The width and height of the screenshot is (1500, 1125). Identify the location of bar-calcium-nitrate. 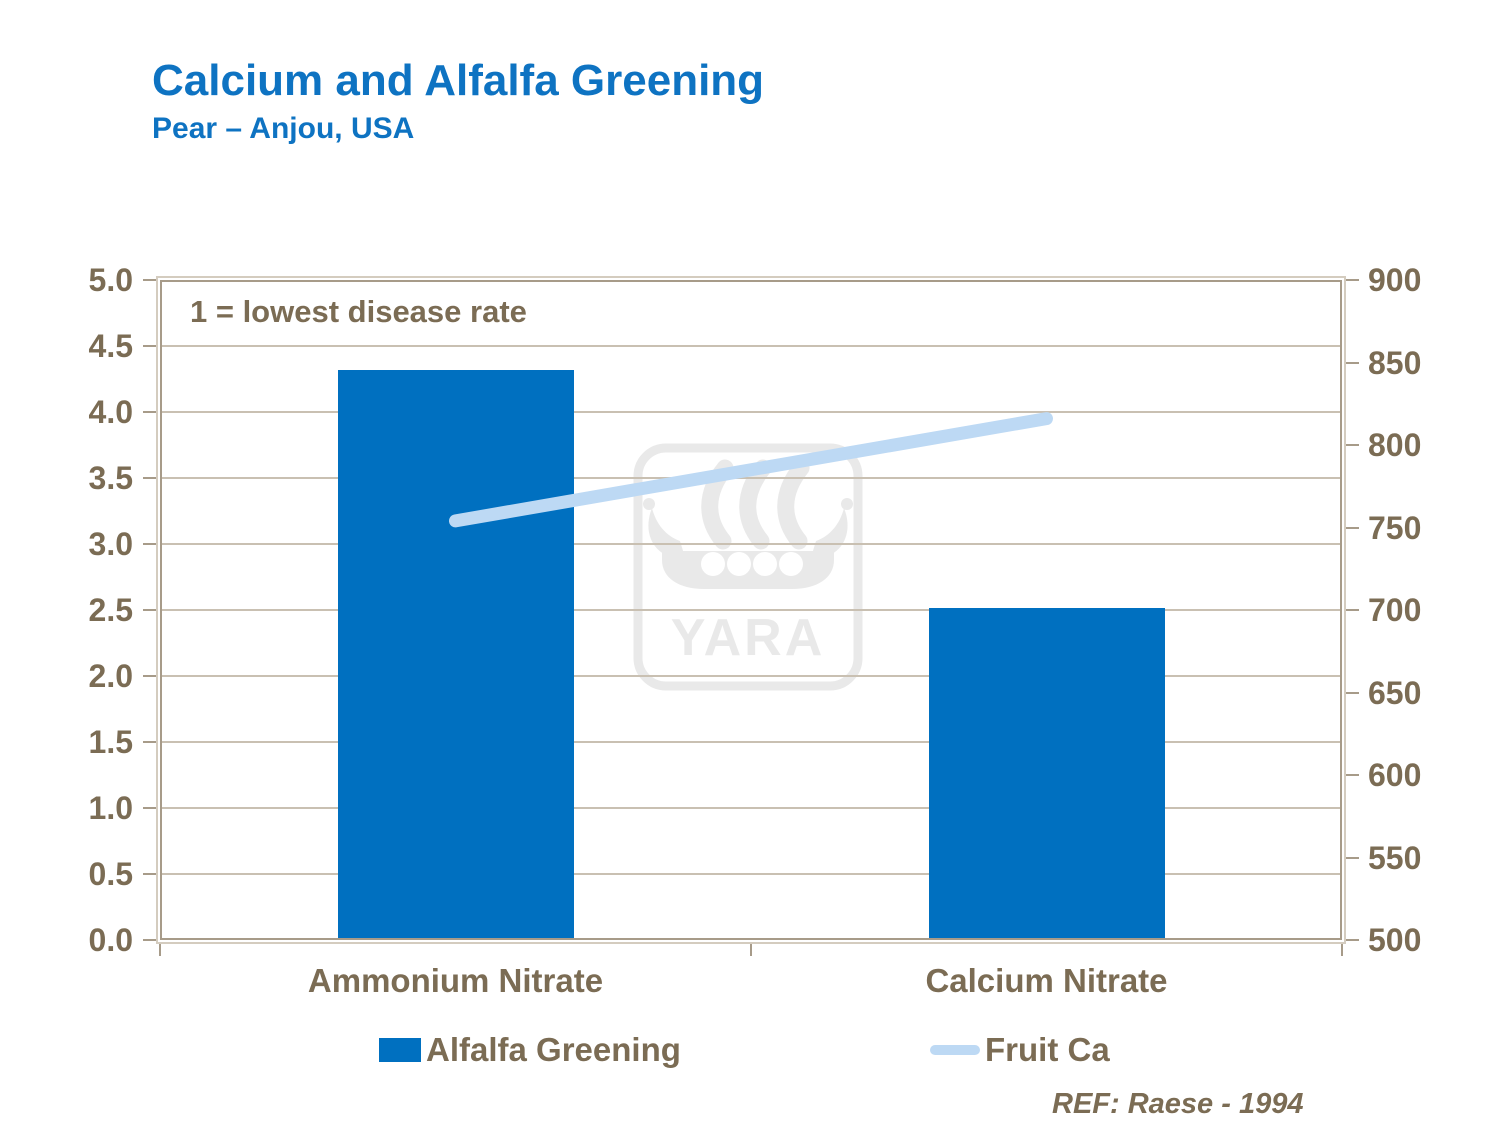
(1046, 773).